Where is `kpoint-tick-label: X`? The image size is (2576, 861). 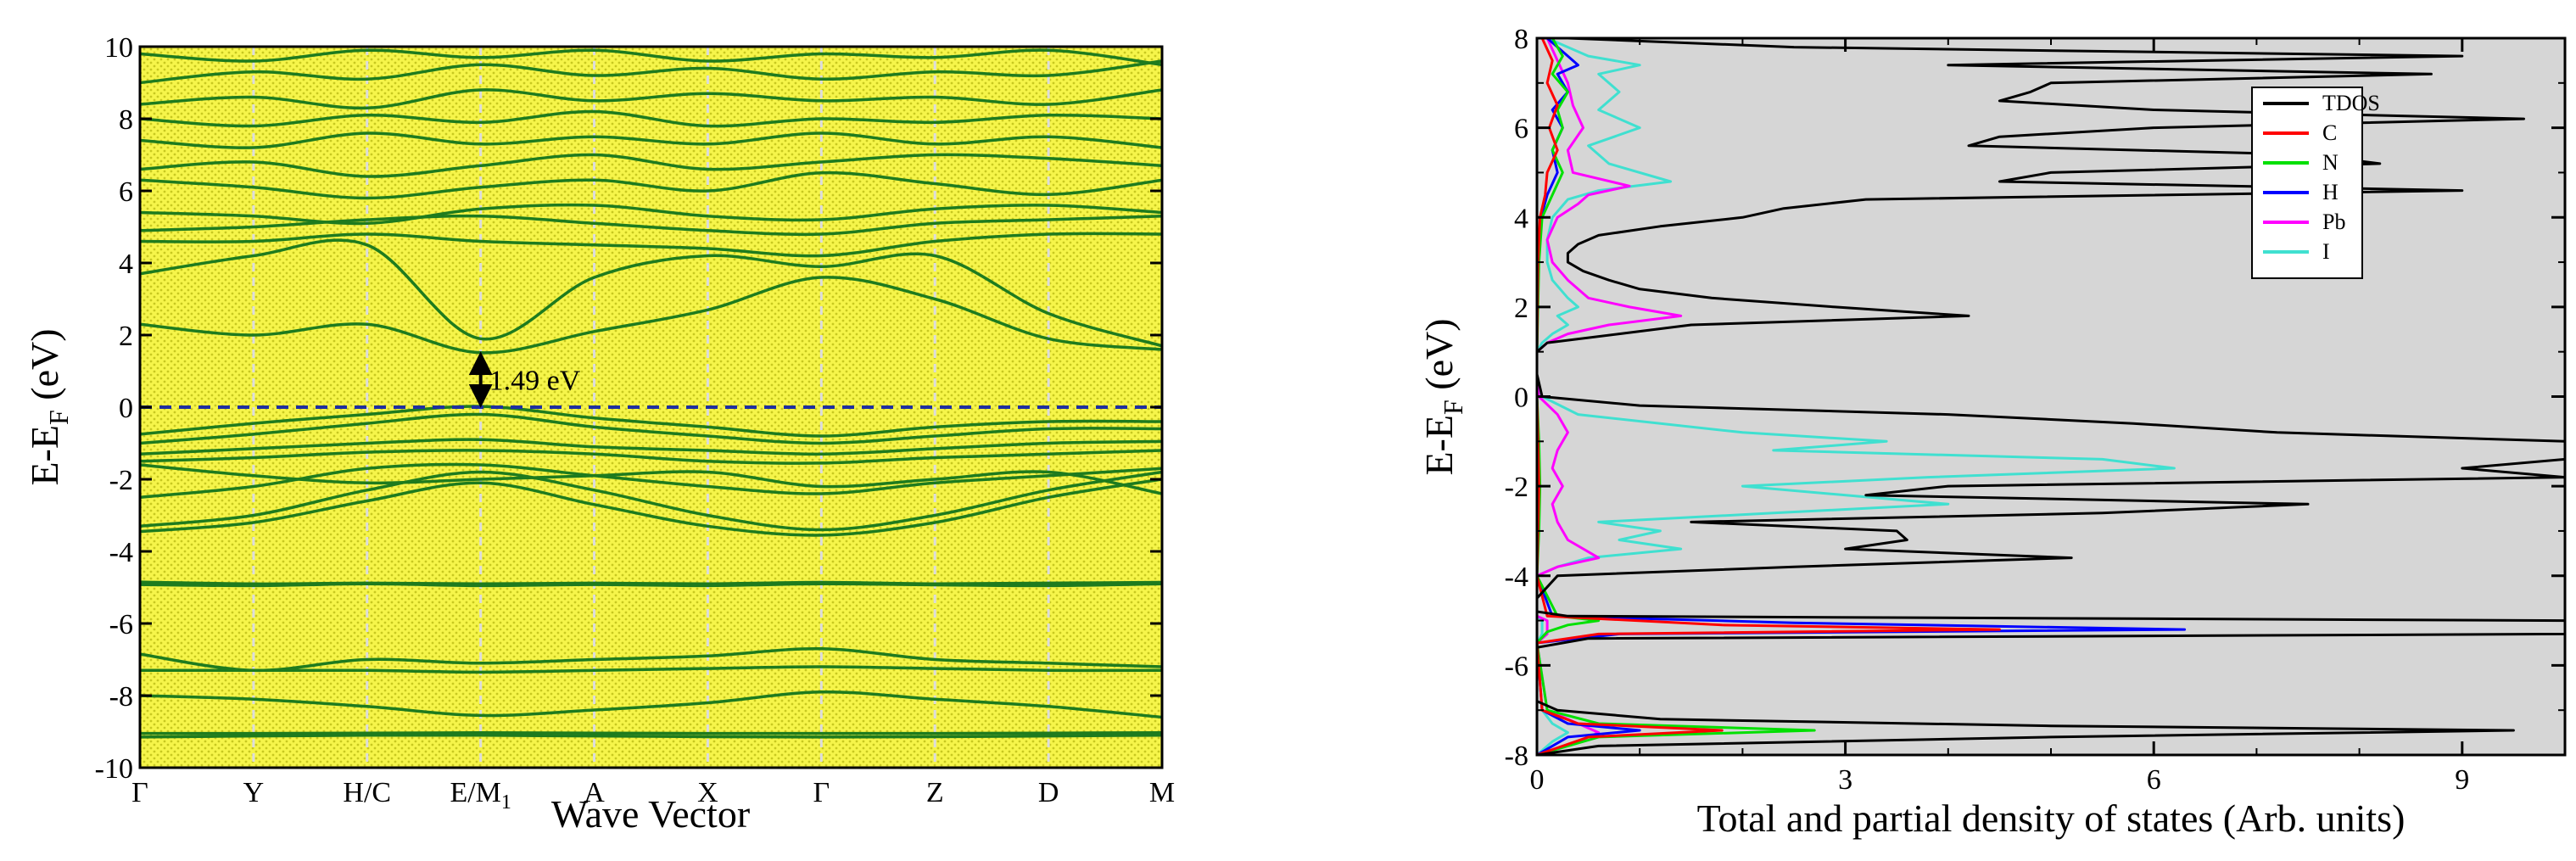 kpoint-tick-label: X is located at coordinates (707, 793).